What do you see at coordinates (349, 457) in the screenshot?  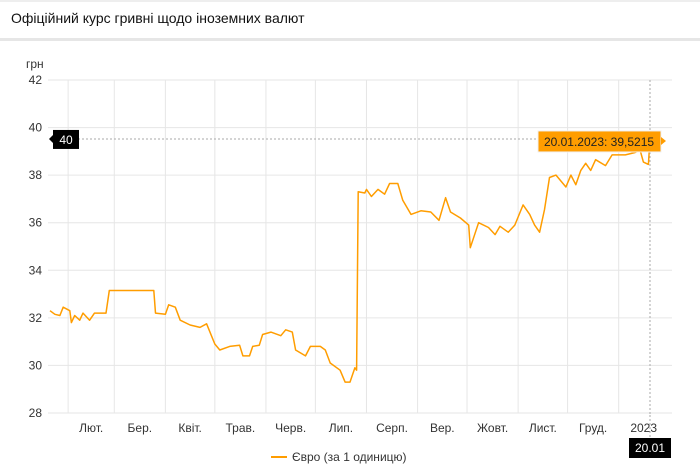 I see `legend-item-euro: Євро (за 1 одиницю)` at bounding box center [349, 457].